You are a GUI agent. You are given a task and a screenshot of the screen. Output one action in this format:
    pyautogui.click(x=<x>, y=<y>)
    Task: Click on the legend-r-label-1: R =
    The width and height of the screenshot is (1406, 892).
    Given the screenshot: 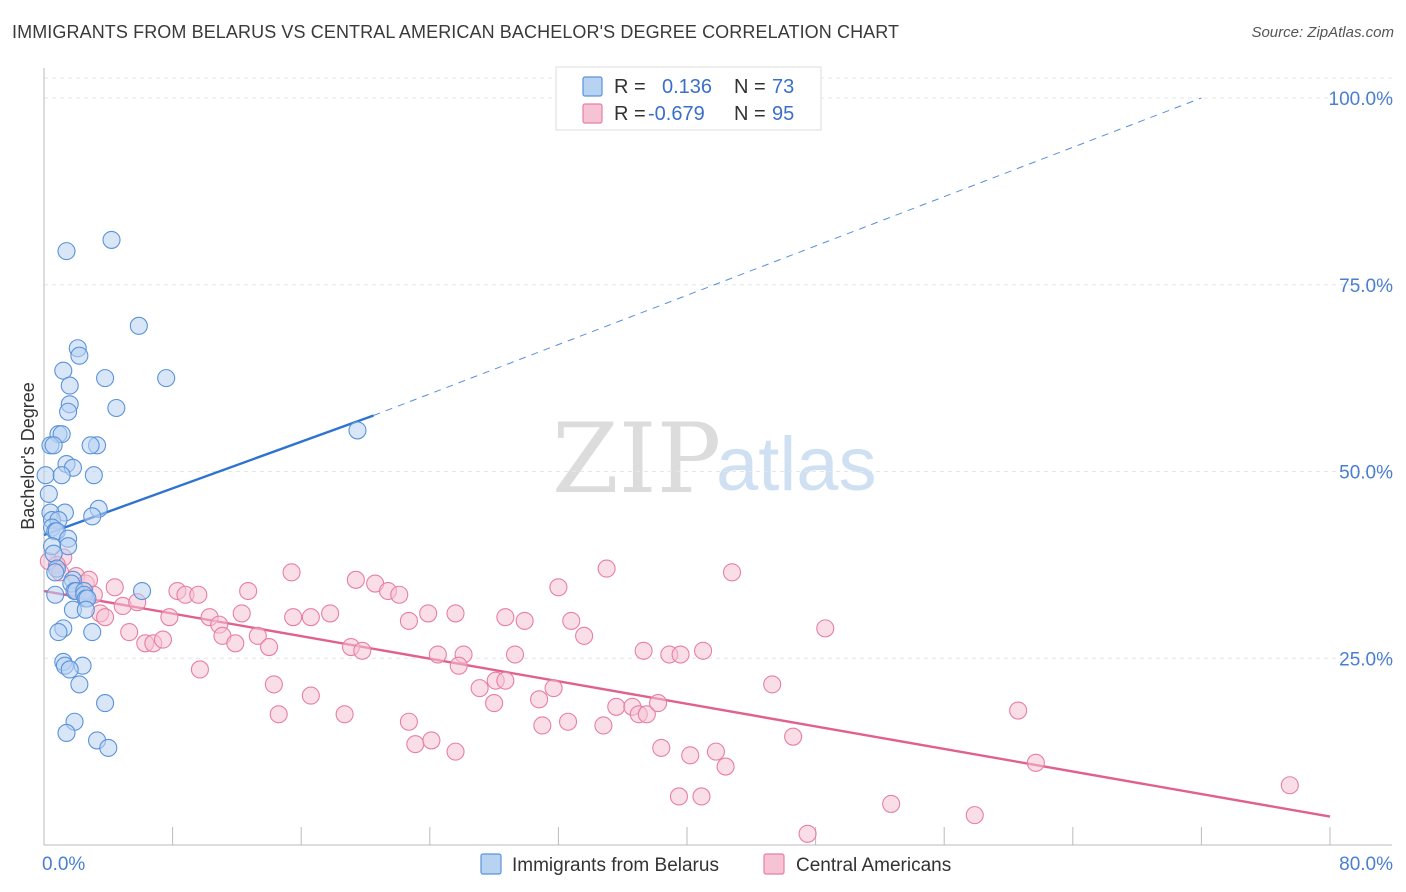 What is the action you would take?
    pyautogui.click(x=630, y=87)
    